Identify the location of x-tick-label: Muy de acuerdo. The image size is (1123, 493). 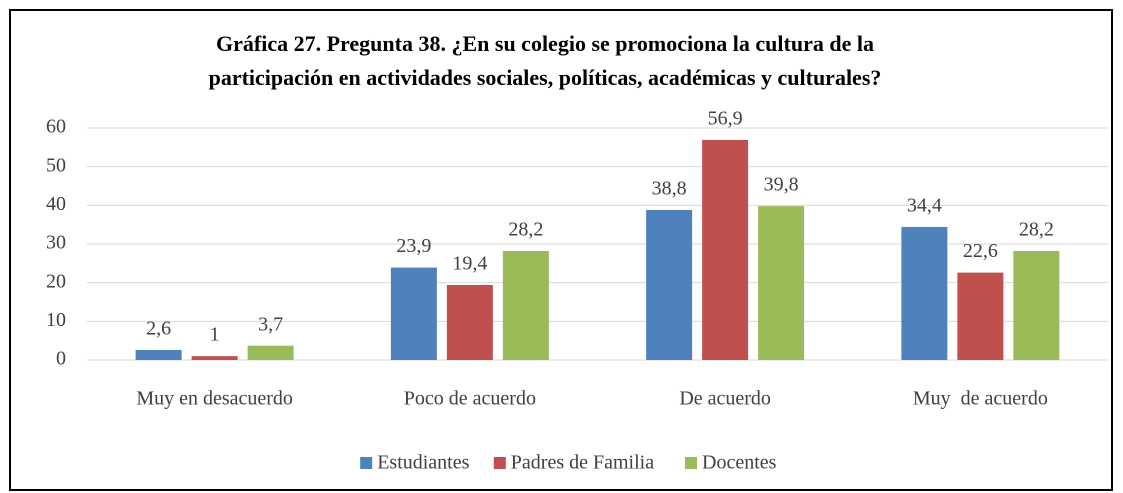
(980, 399).